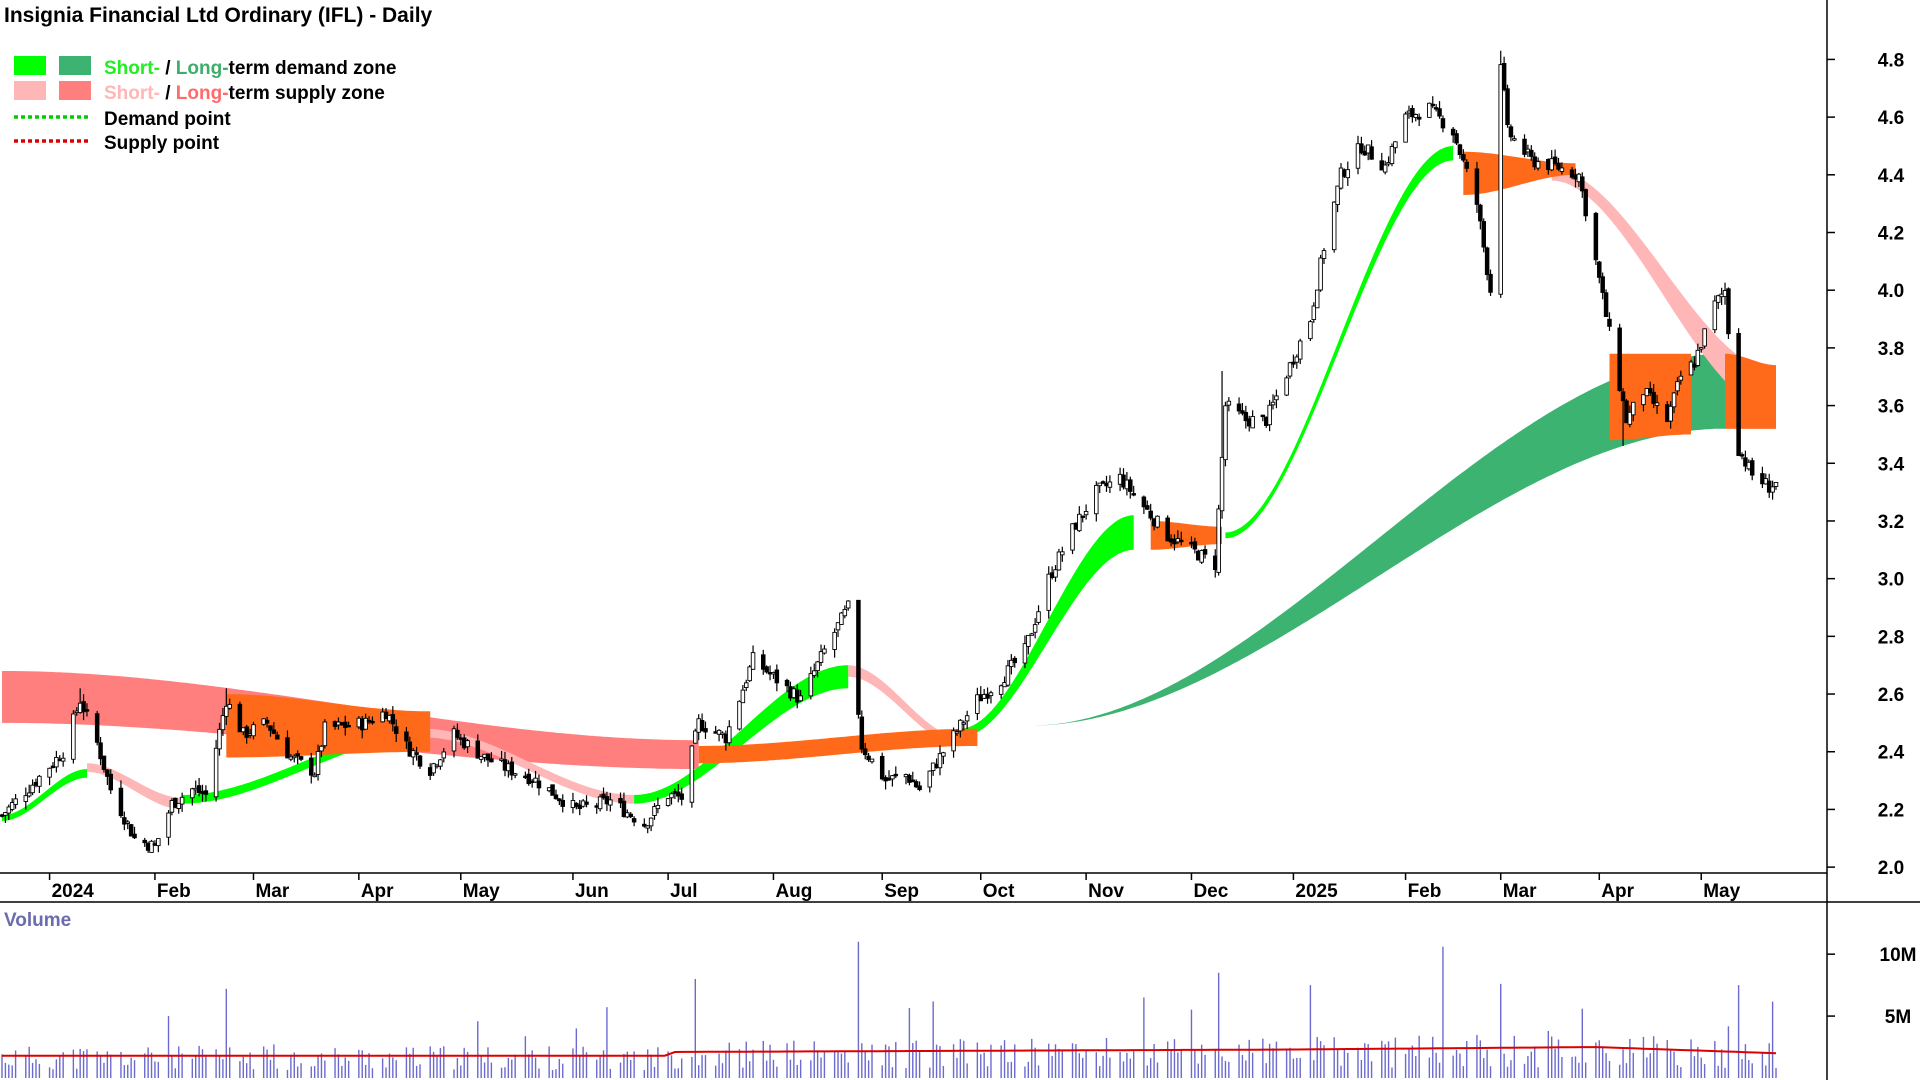 This screenshot has width=1920, height=1080. What do you see at coordinates (1891, 522) in the screenshot?
I see `y-tick-label: 3.2` at bounding box center [1891, 522].